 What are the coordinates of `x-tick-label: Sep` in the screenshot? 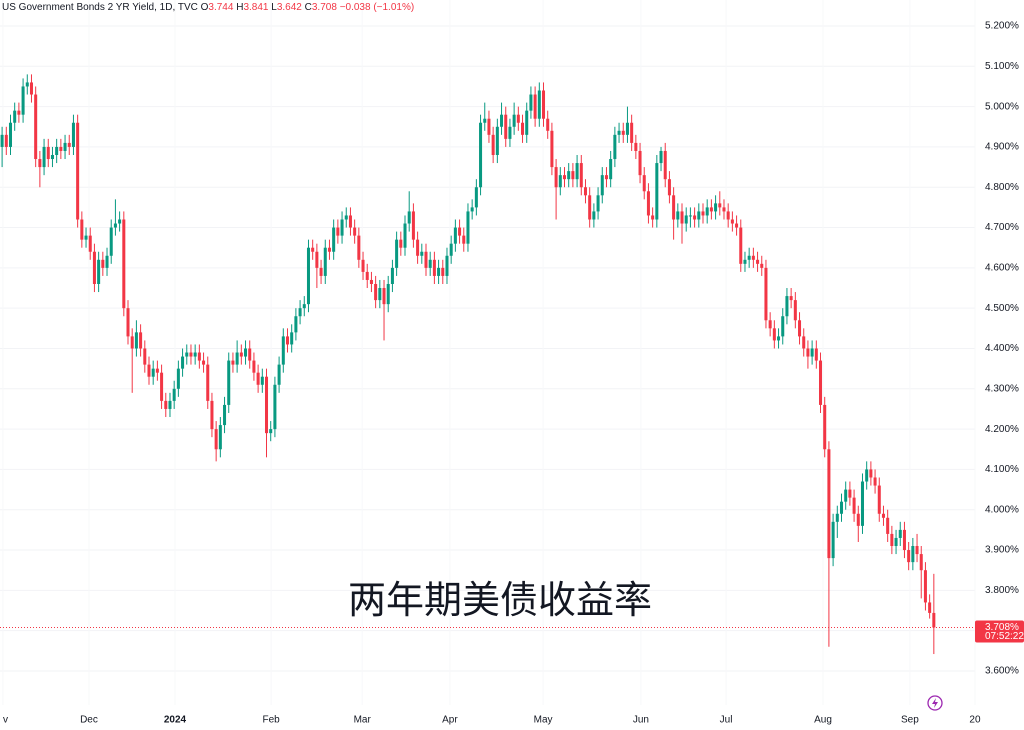 It's located at (910, 720).